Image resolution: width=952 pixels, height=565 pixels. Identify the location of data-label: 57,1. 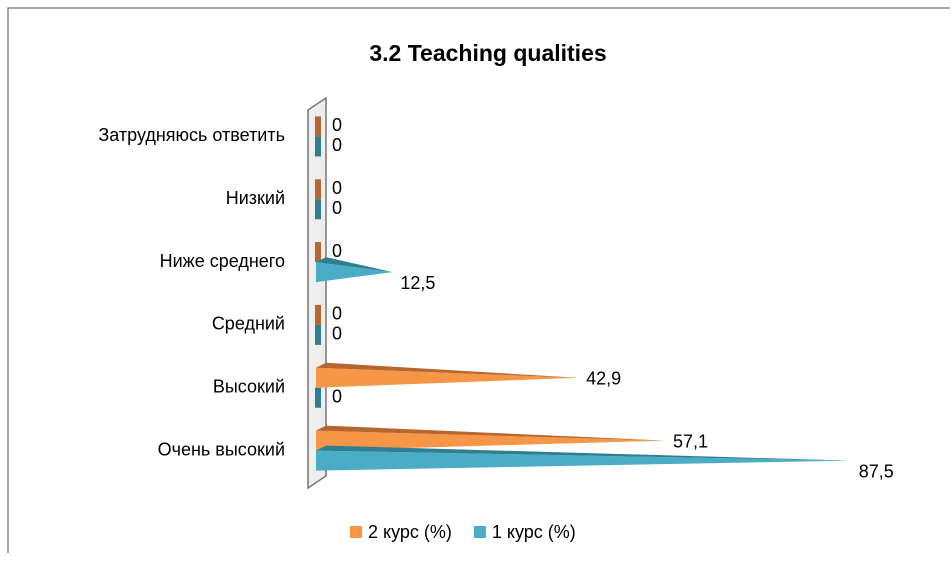
(690, 441).